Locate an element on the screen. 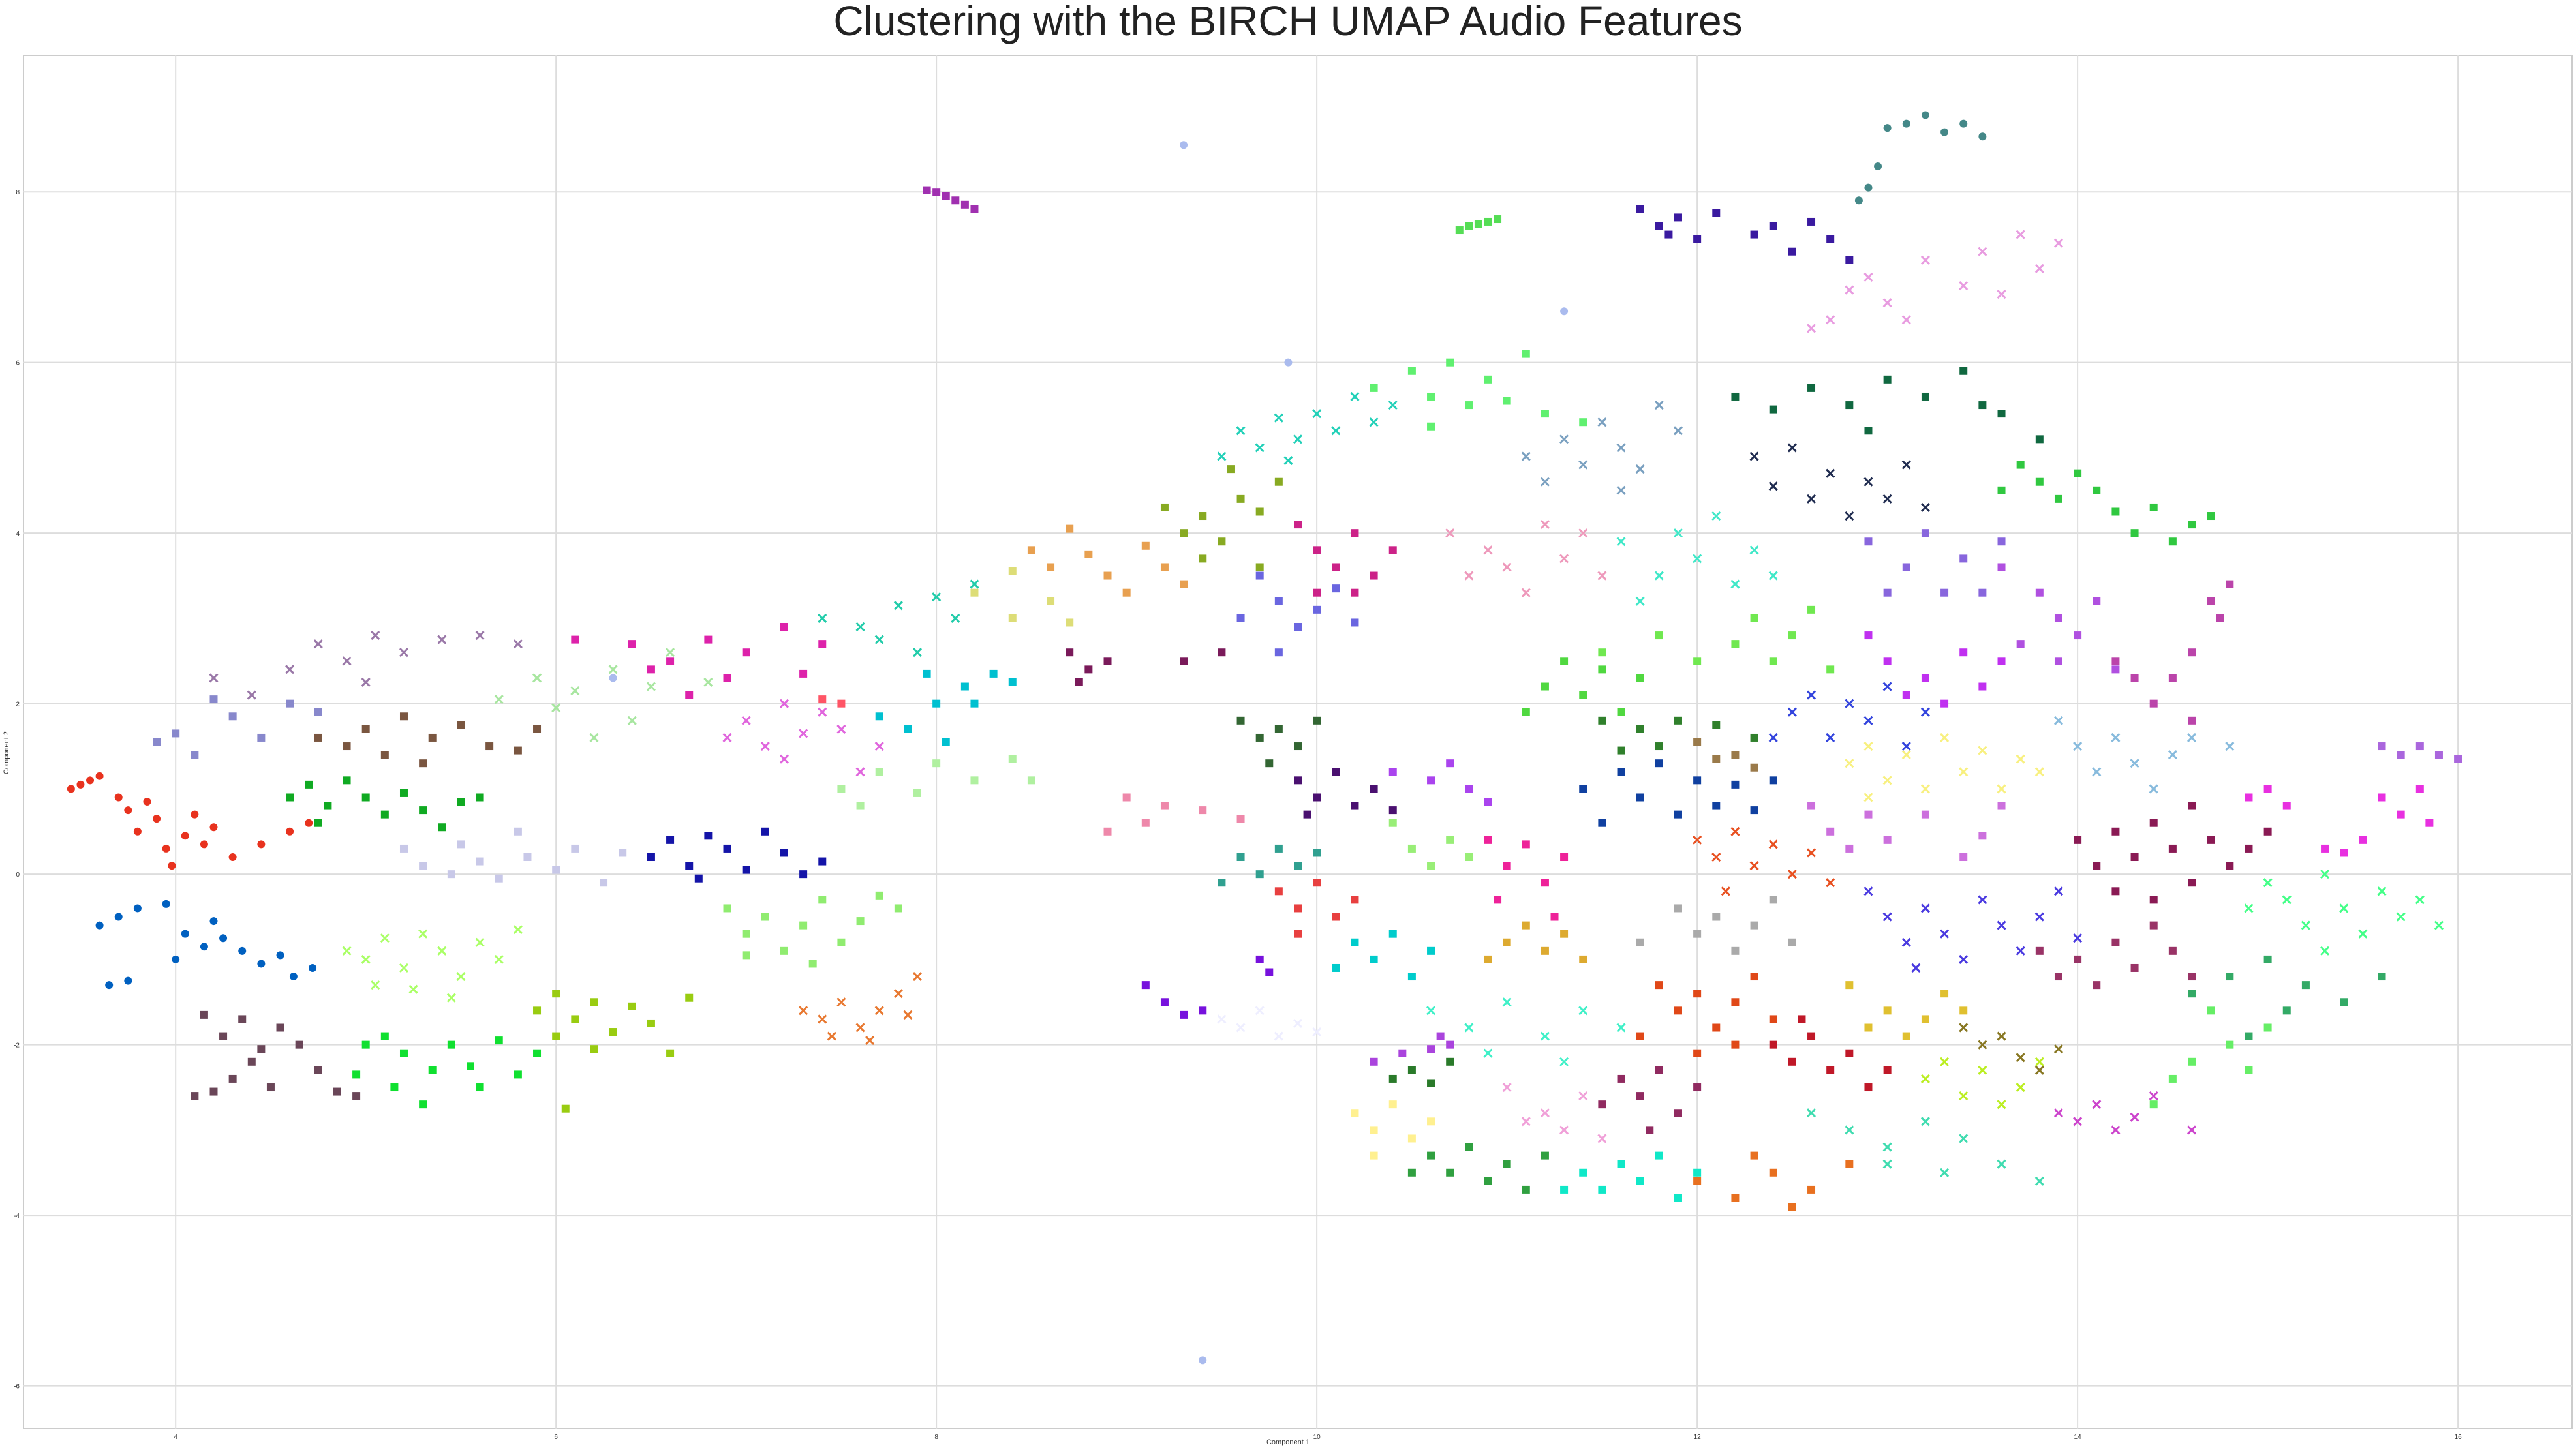 The height and width of the screenshot is (1452, 2576). y-tick-label: 2 is located at coordinates (18, 704).